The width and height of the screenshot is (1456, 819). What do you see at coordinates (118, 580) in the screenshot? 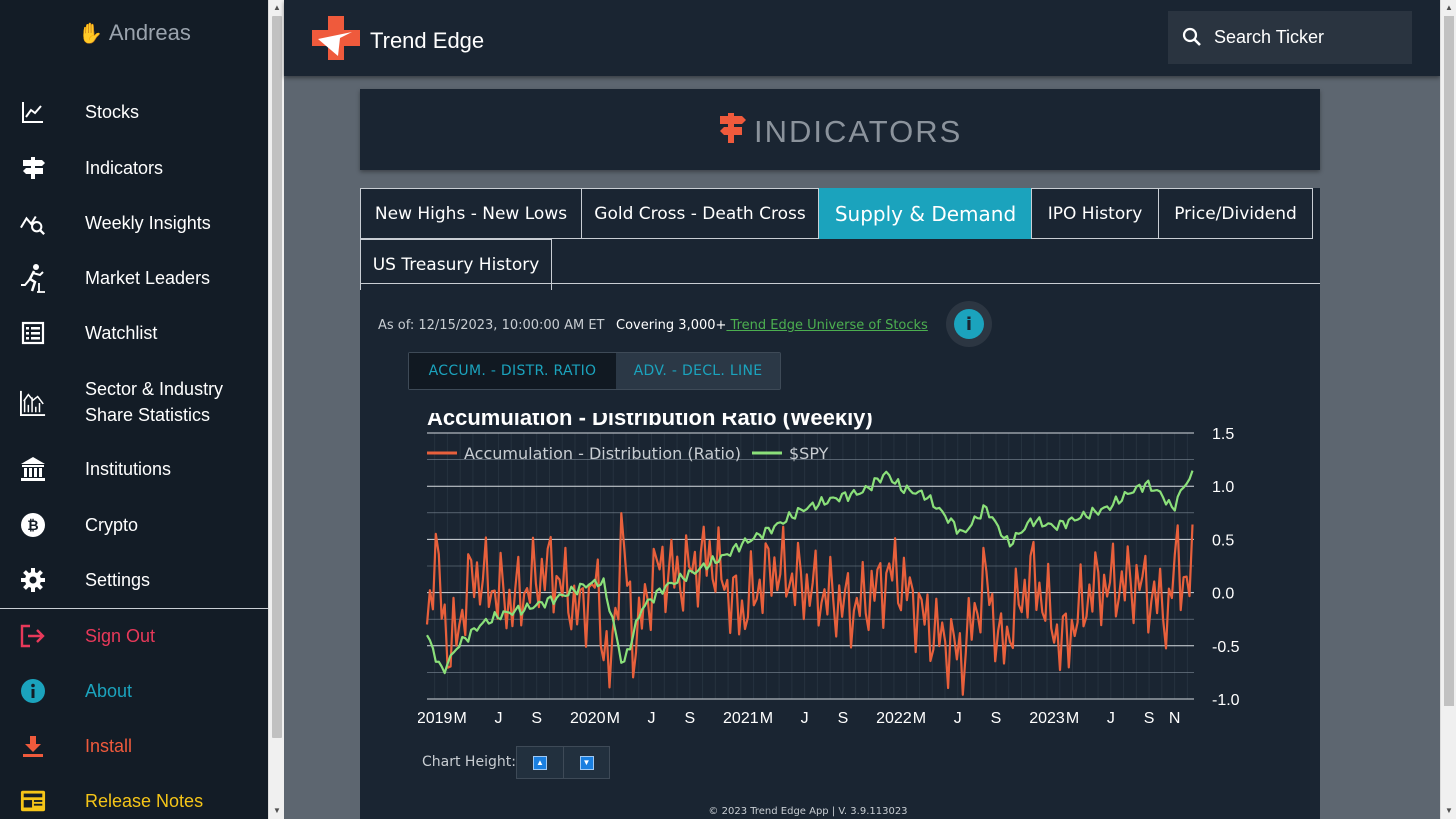
I see `sidebar-item-label: Settings` at bounding box center [118, 580].